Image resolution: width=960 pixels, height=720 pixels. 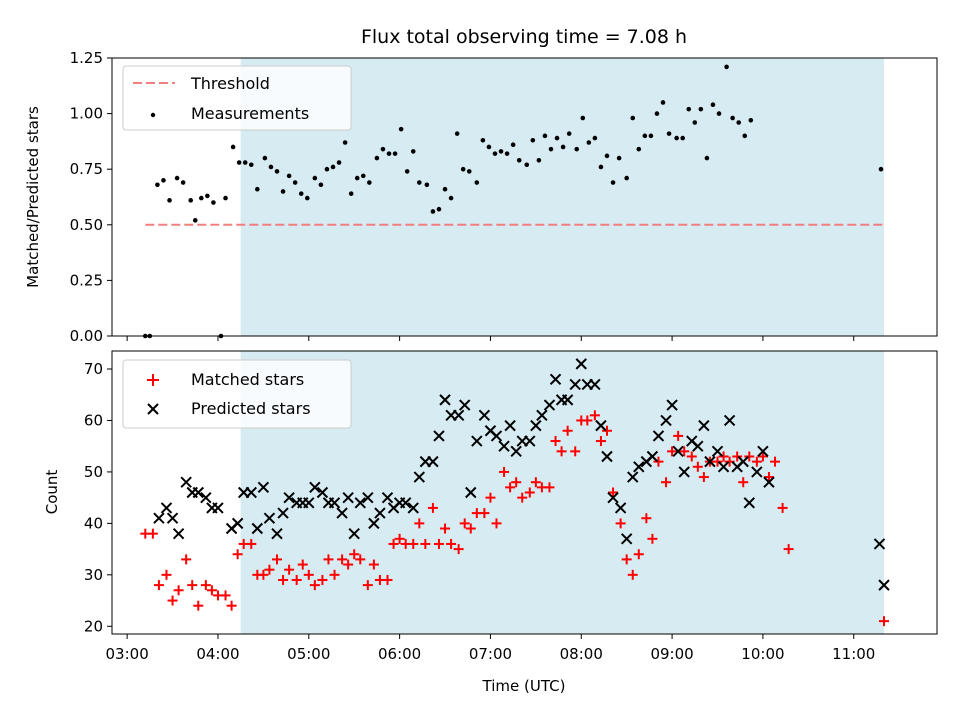 I want to click on top-legend: Threshold Measurements, so click(x=237, y=98).